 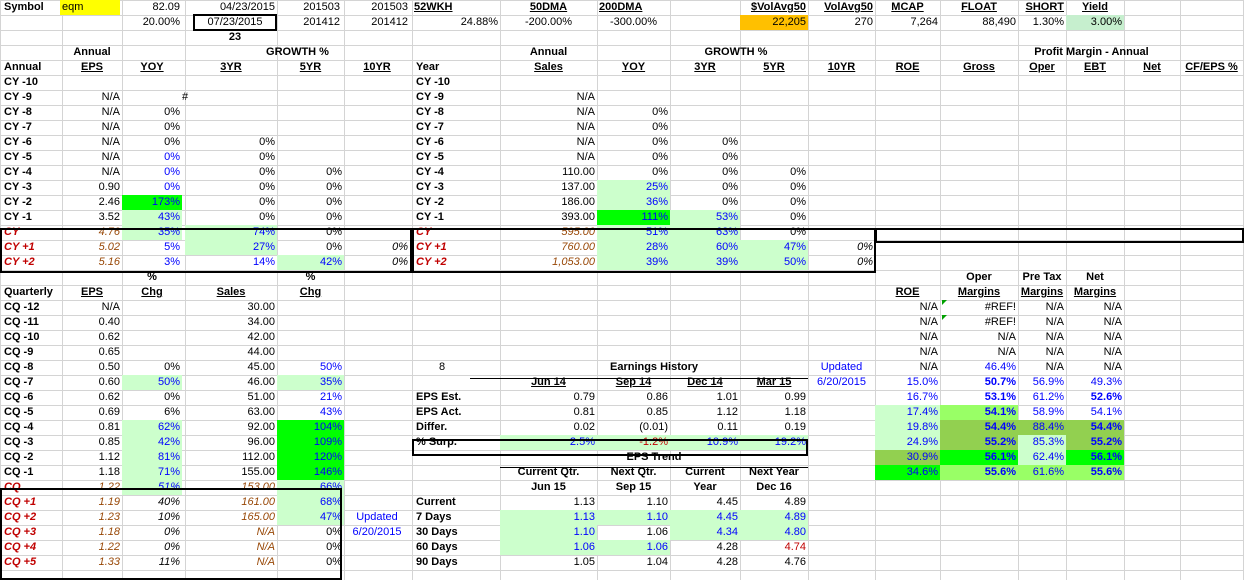 I want to click on margin-net: 52.6%, so click(x=1106, y=397).